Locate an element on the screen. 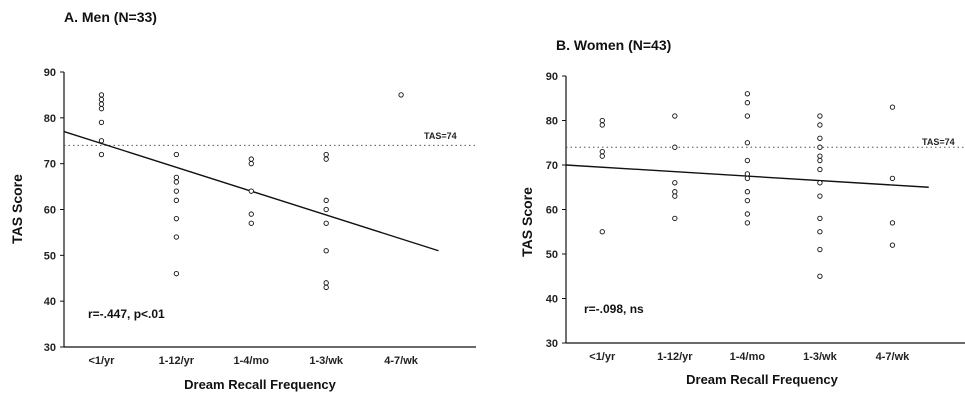  panel-men-reference-label: TAS=74 is located at coordinates (440, 136).